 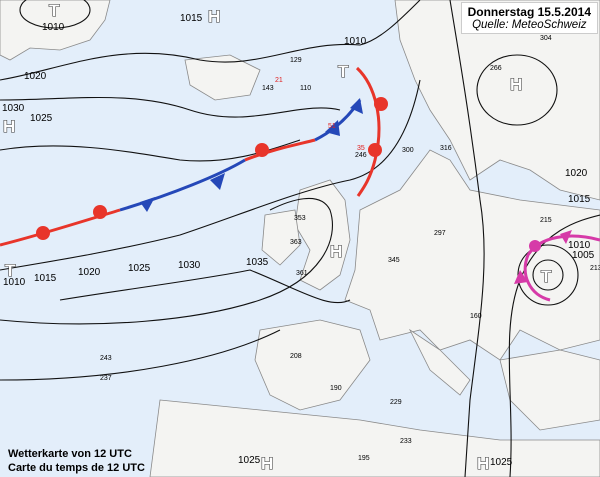 What do you see at coordinates (440, 233) in the screenshot?
I see `svg-text: 297` at bounding box center [440, 233].